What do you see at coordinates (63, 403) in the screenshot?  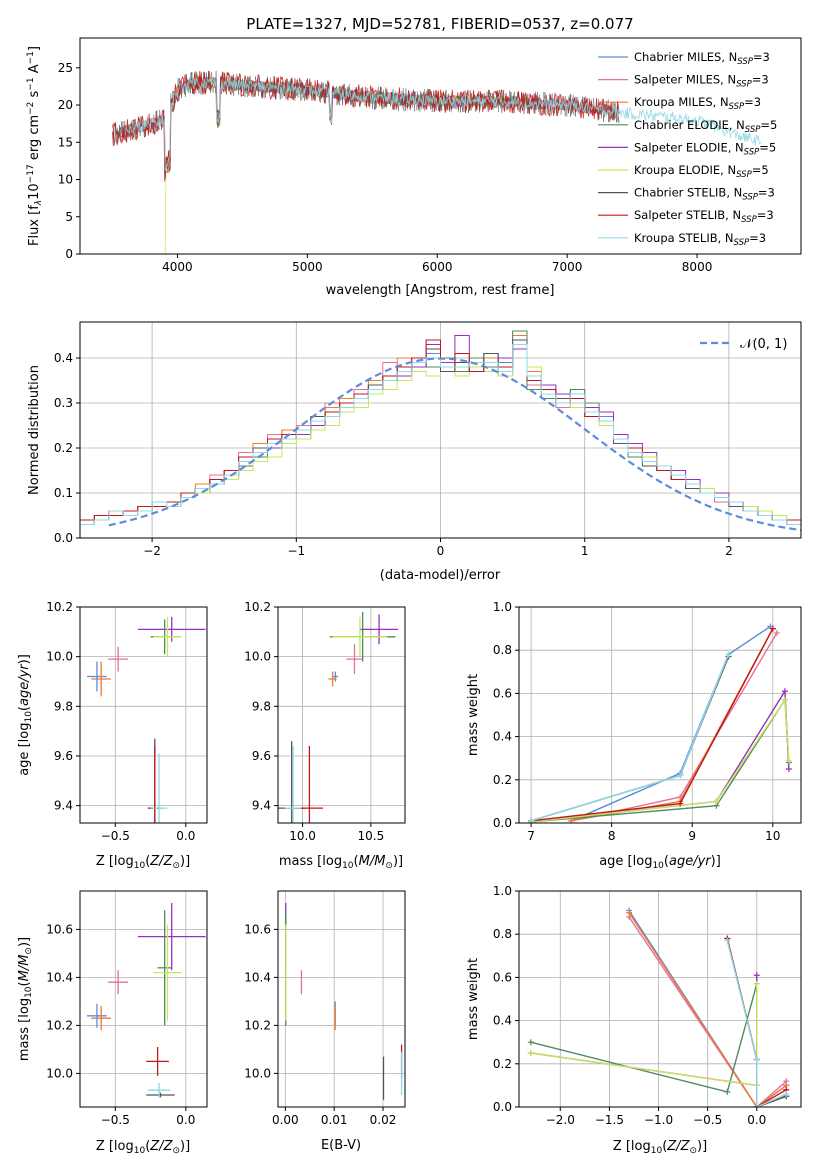 I see `residuals-ytick-label: 0.3` at bounding box center [63, 403].